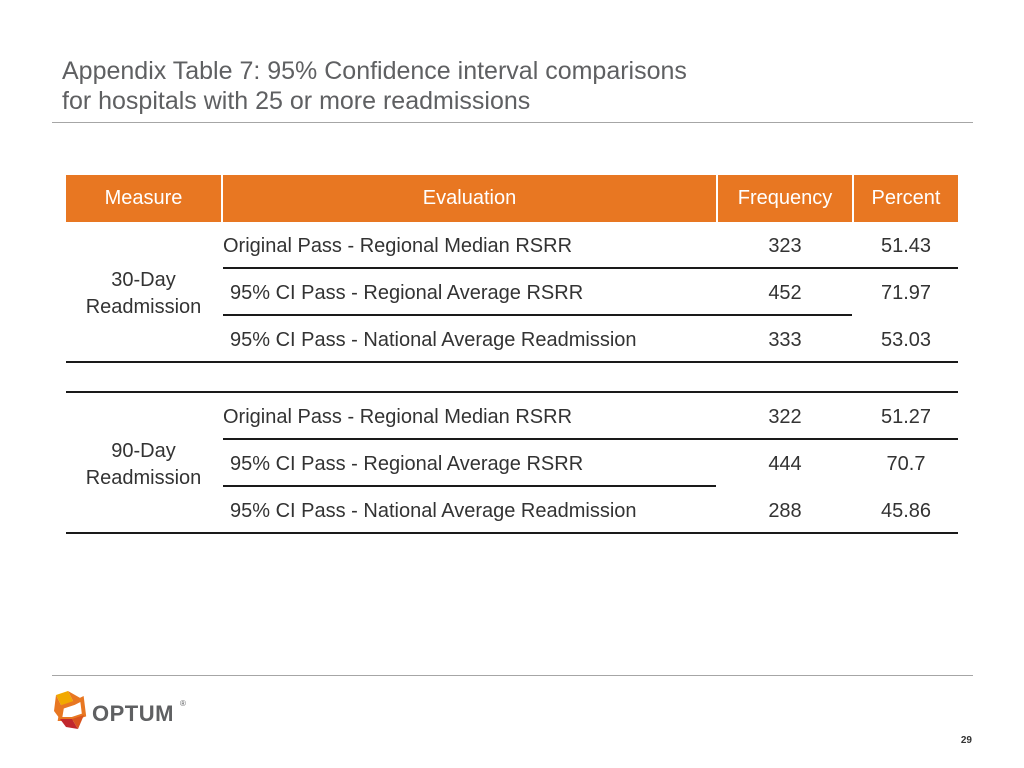  I want to click on optum-logo: OPTUM ®, so click(122, 714).